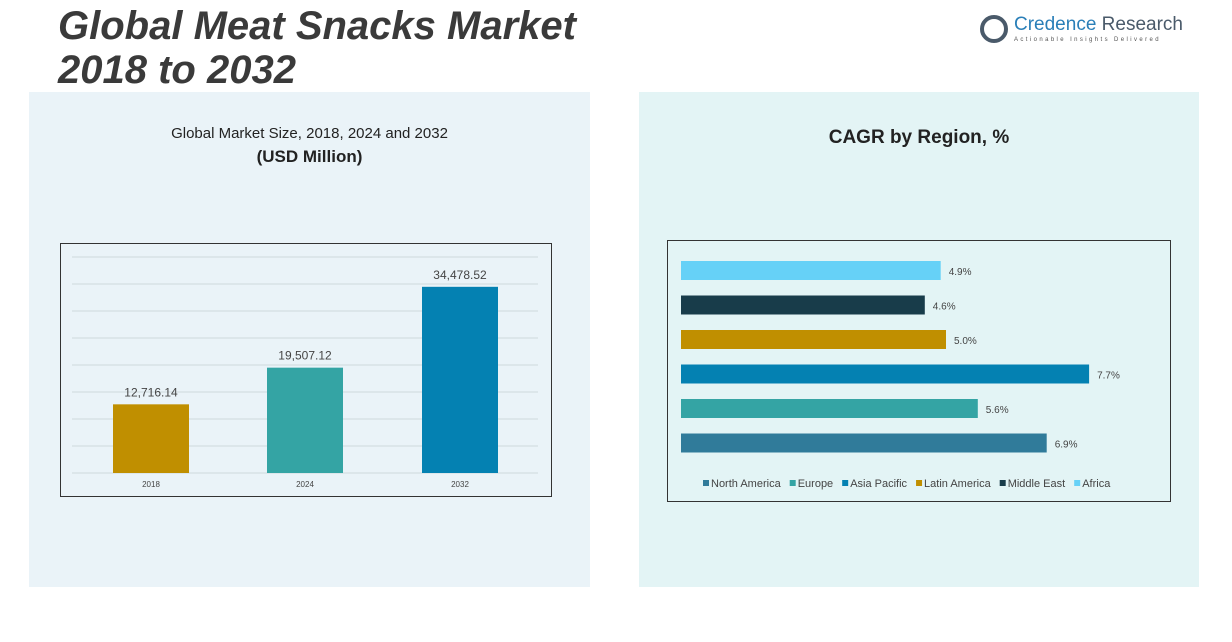  Describe the element at coordinates (1066, 445) in the screenshot. I see `data-label: 6.9%` at that location.